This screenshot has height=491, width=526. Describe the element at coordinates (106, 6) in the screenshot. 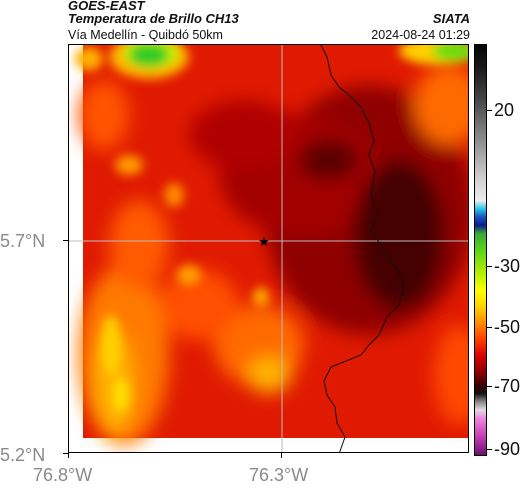

I see `satellite-title: GOES-EAST` at that location.